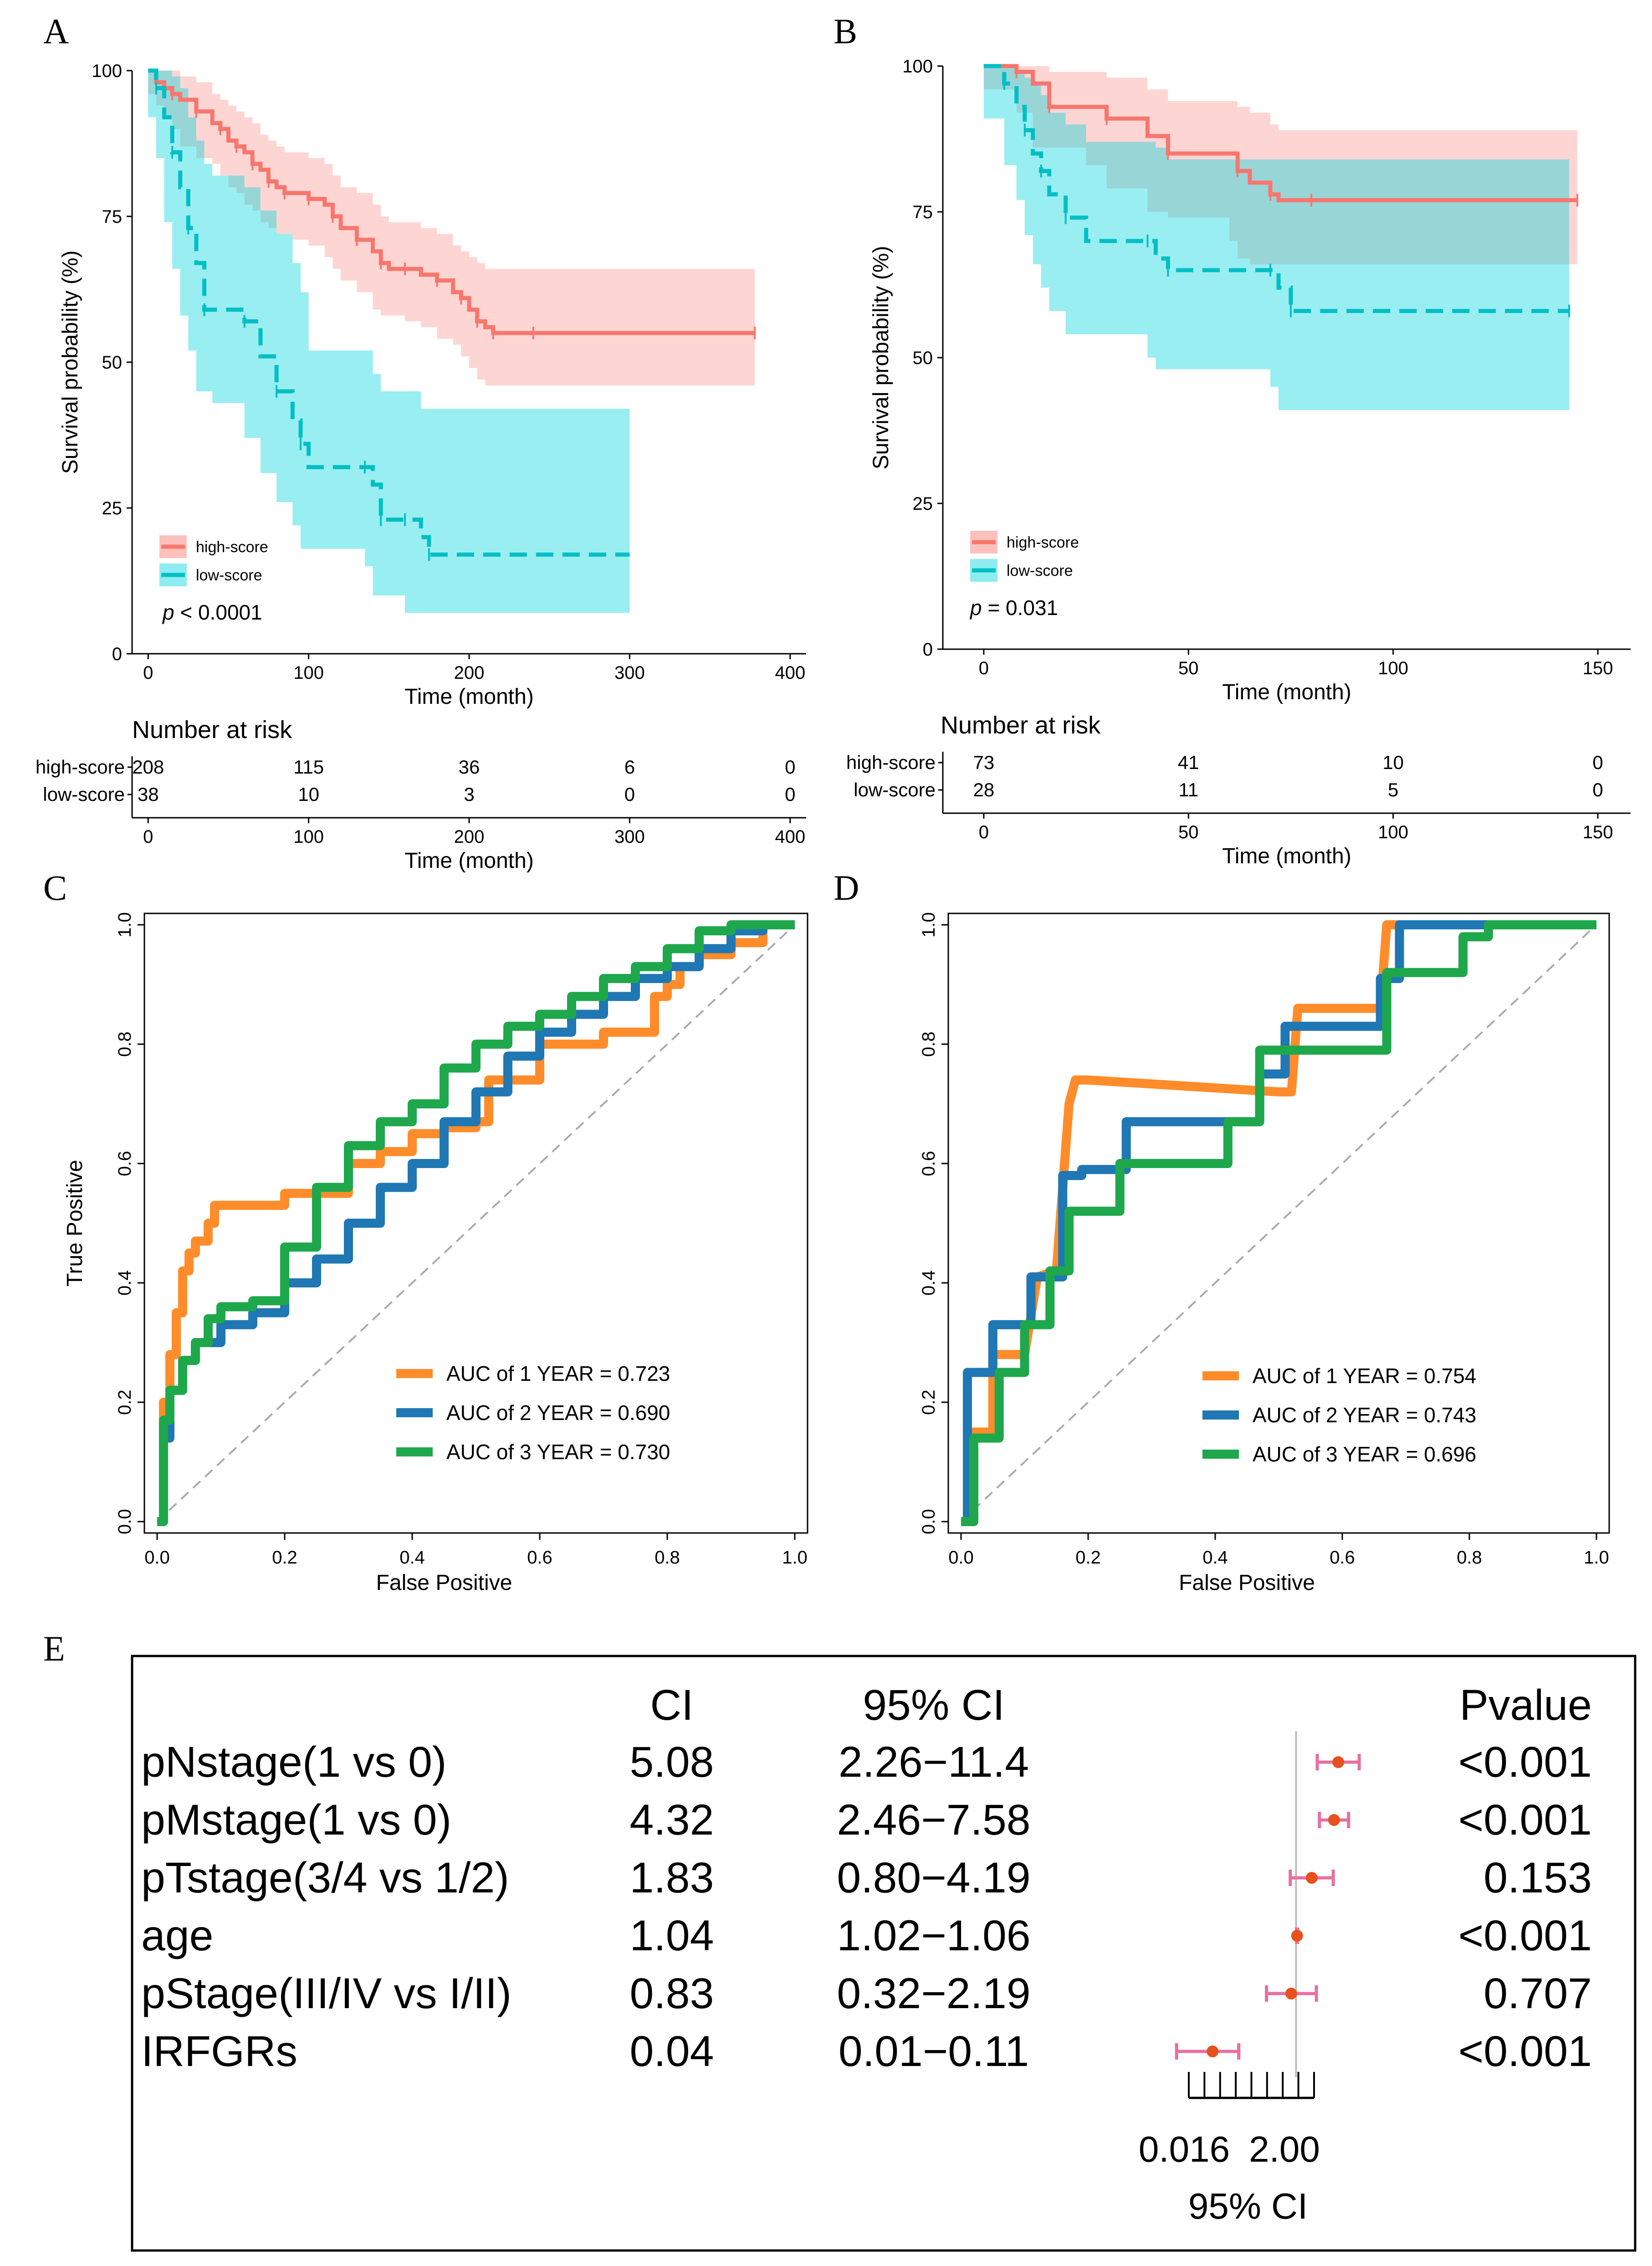  I want to click on risk-row-label-low-score: low-score, so click(895, 789).